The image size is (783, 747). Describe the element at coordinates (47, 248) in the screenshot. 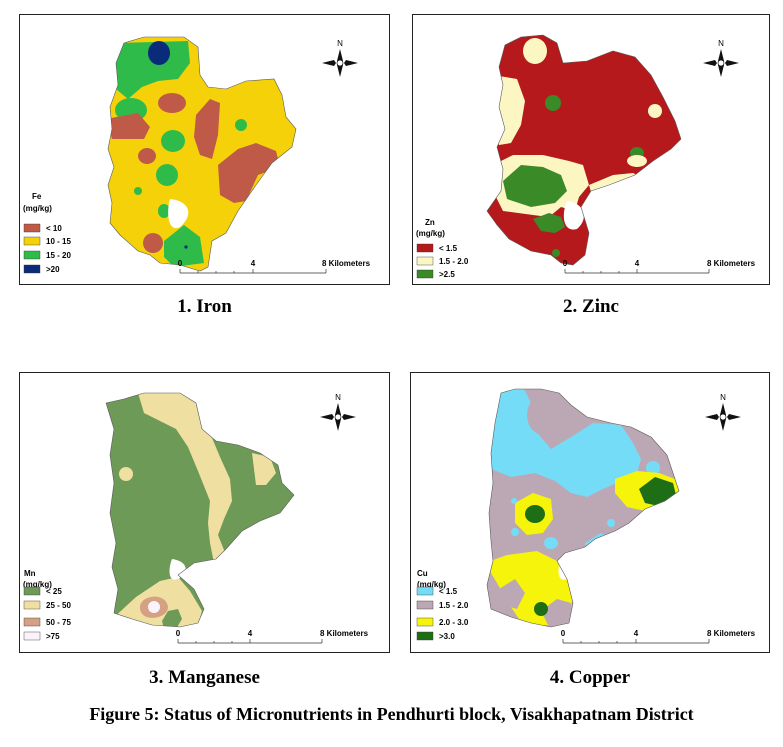

I see `legend: < 10 10 - 15 15 - 20 >20` at that location.